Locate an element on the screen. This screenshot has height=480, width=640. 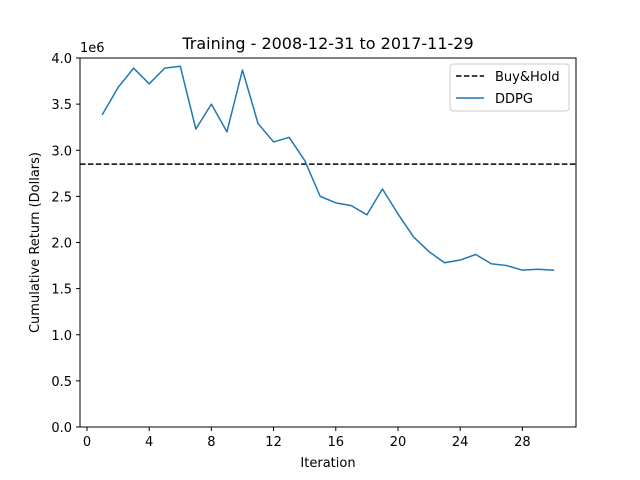
x-tick-label: 8 is located at coordinates (211, 442).